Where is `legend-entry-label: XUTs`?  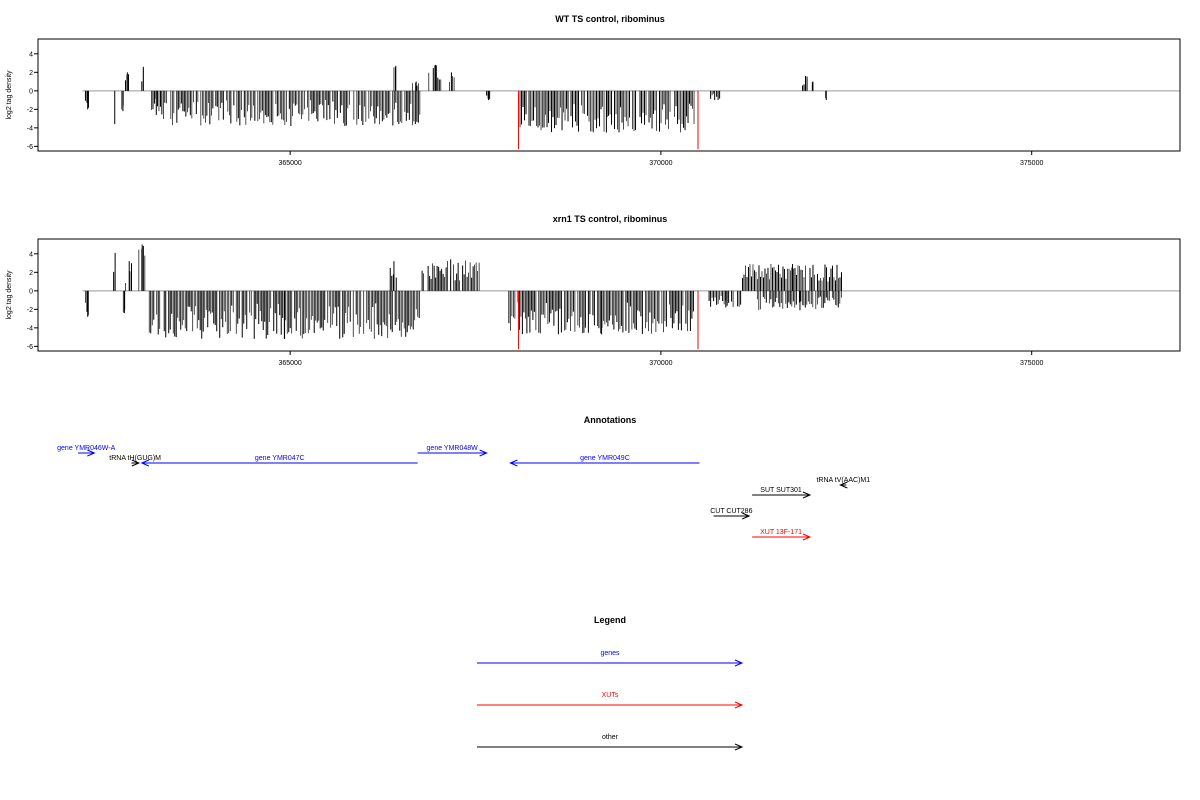 legend-entry-label: XUTs is located at coordinates (610, 695).